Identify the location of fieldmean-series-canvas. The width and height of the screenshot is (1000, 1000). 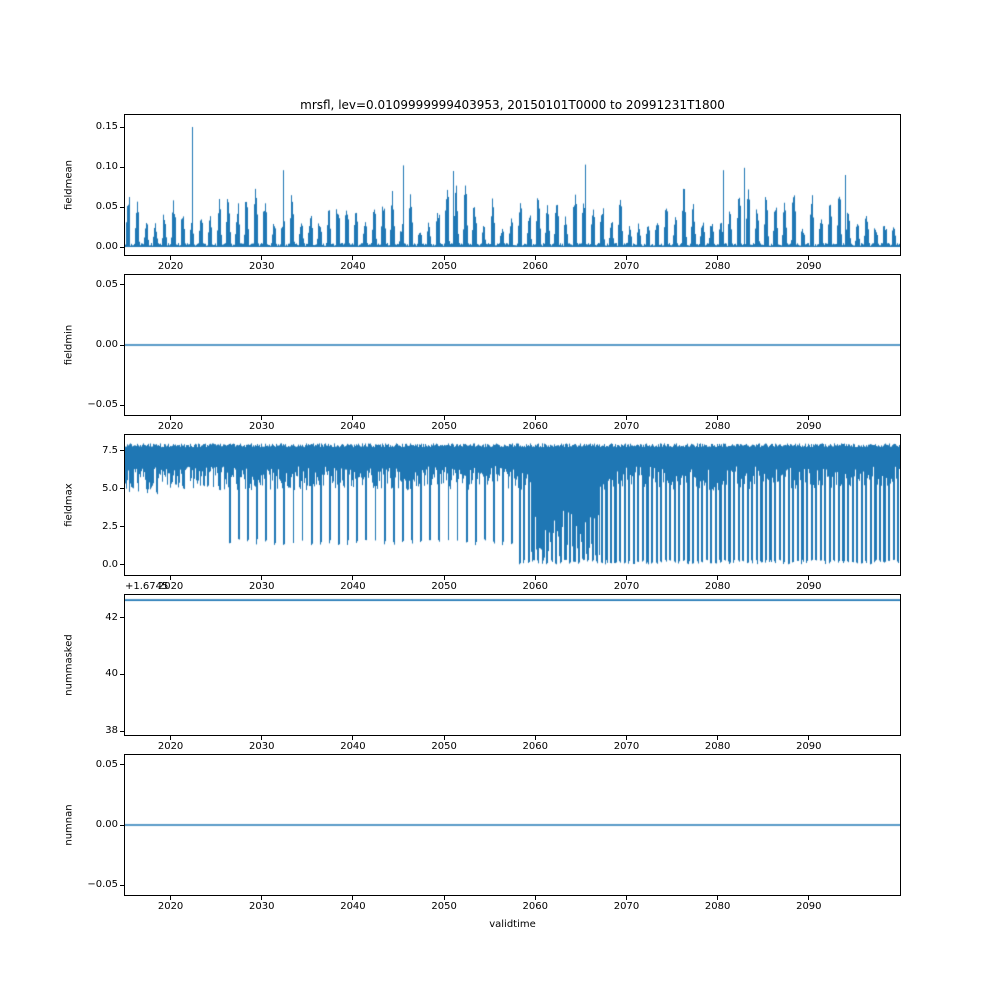
(512, 185).